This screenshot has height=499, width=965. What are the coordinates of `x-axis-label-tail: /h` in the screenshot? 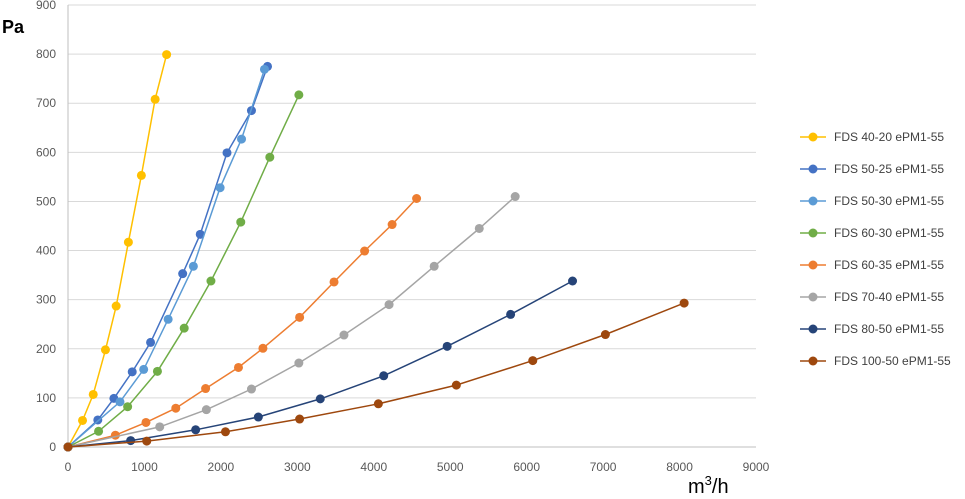 It's located at (720, 487).